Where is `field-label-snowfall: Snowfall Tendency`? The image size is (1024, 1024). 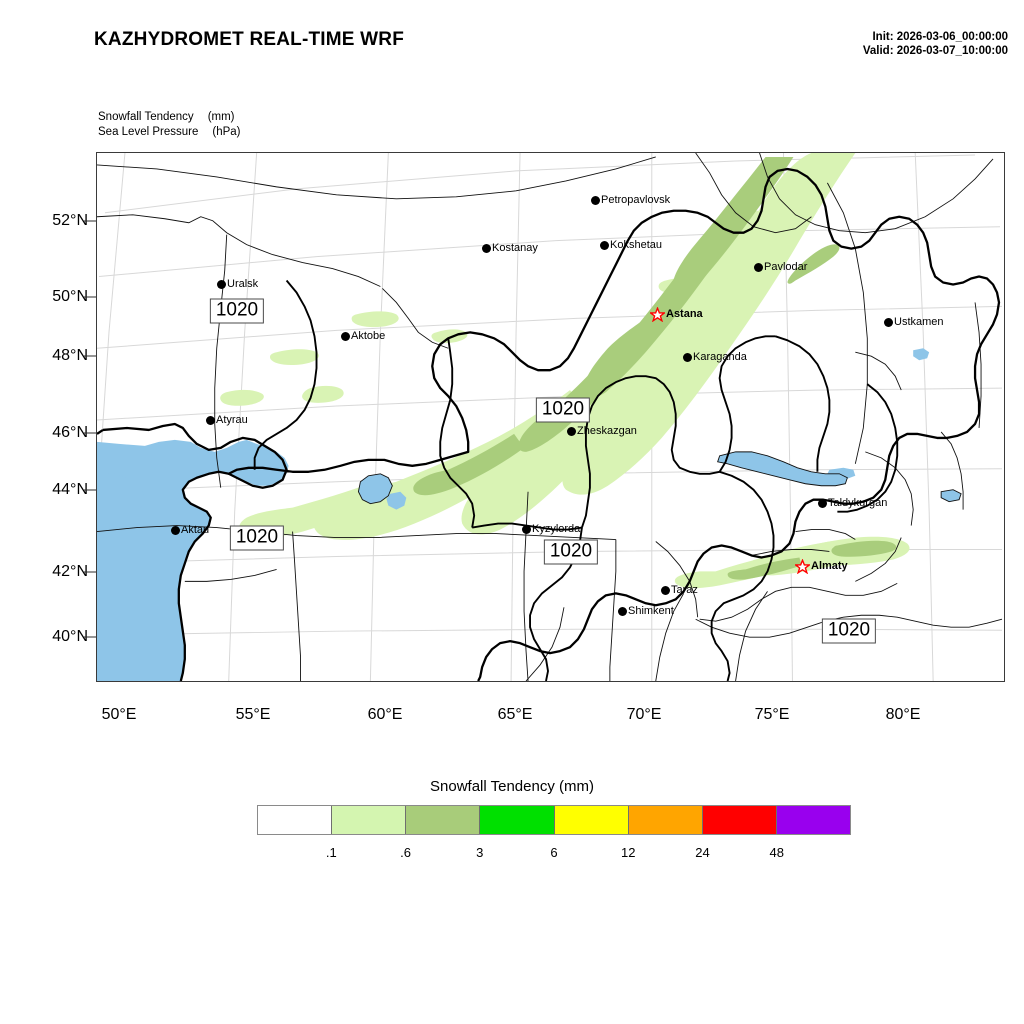 field-label-snowfall: Snowfall Tendency is located at coordinates (146, 117).